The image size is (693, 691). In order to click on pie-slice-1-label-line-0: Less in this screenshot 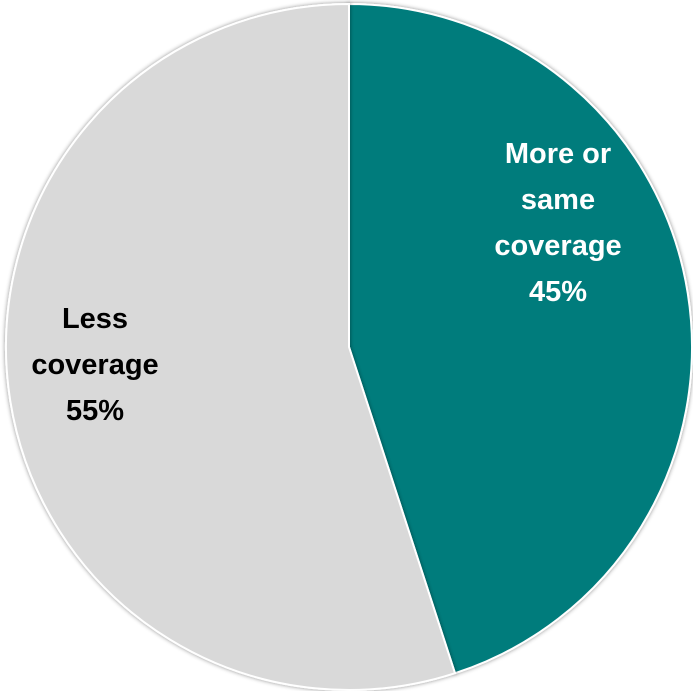, I will do `click(95, 319)`.